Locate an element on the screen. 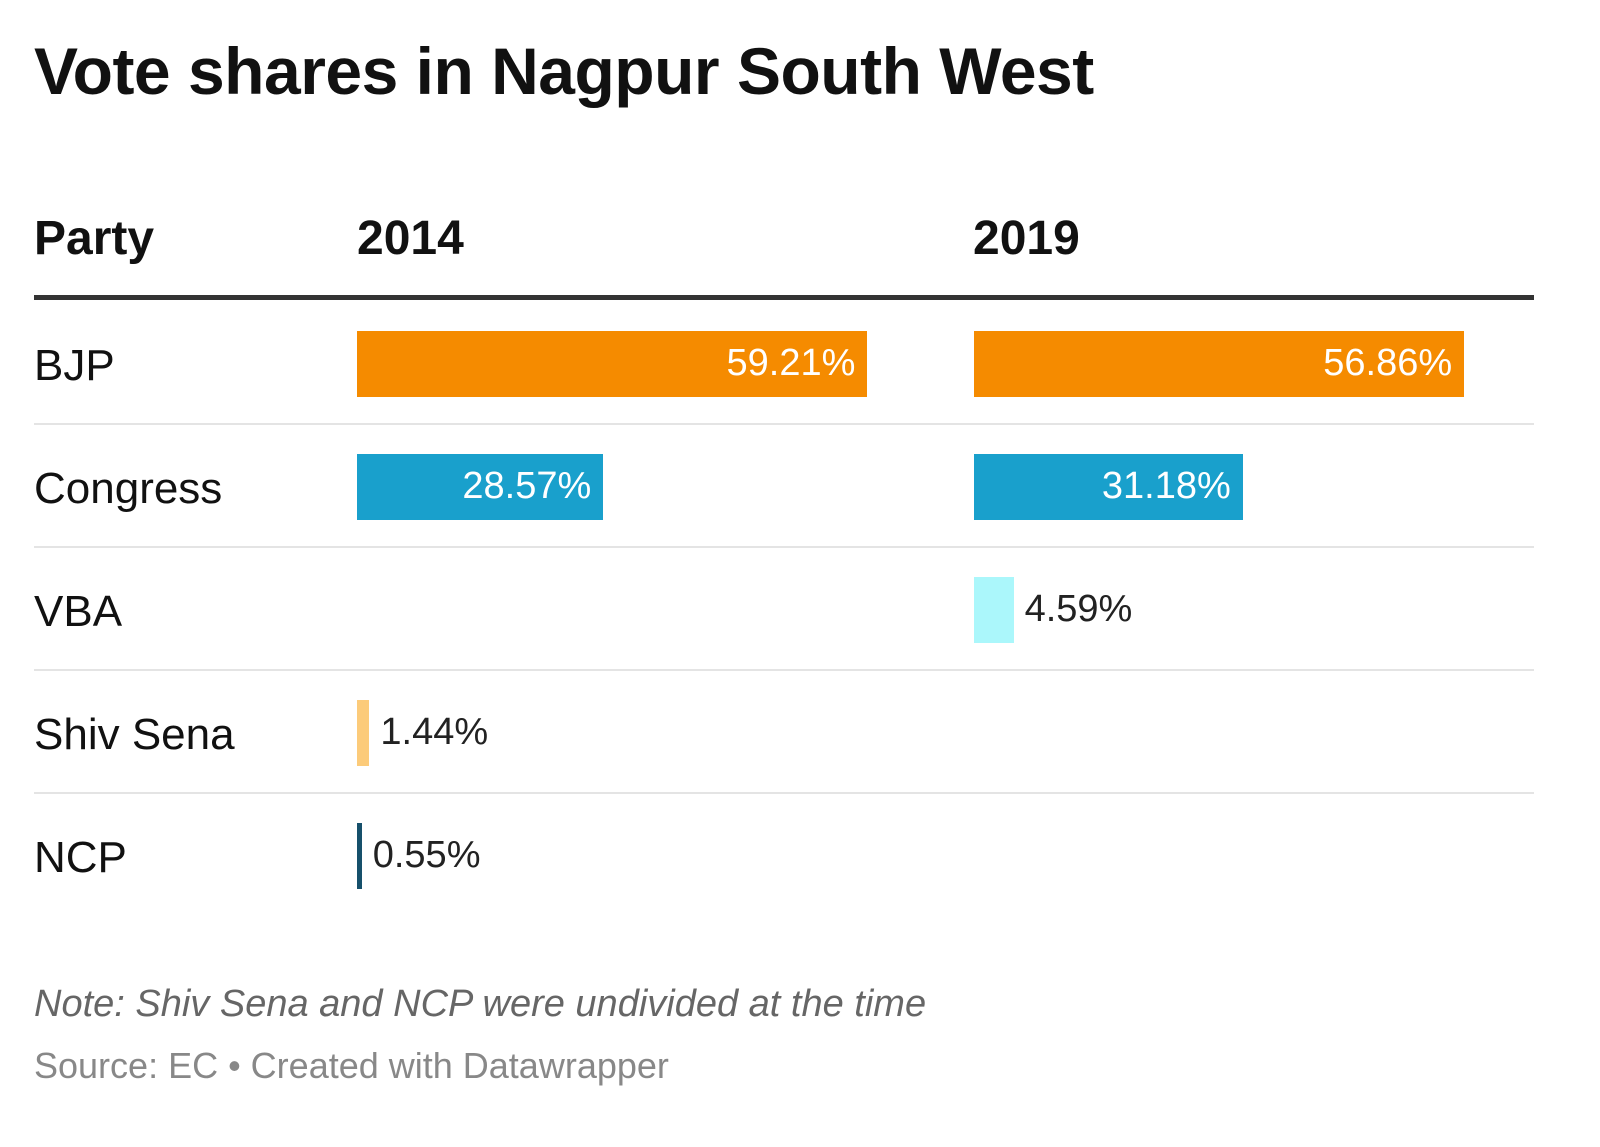 This screenshot has width=1600, height=1147. column-header-2014: 2014 is located at coordinates (410, 238).